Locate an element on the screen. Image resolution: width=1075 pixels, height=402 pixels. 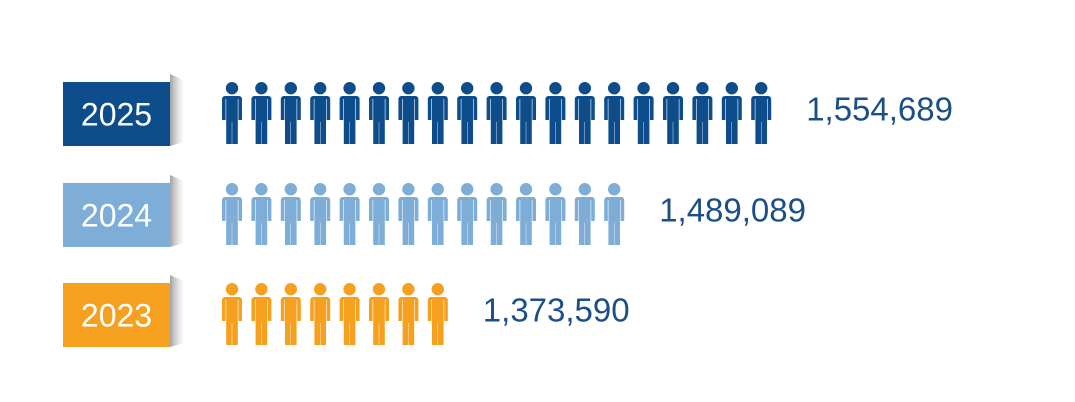
value-label: 1,373,590 is located at coordinates (556, 310).